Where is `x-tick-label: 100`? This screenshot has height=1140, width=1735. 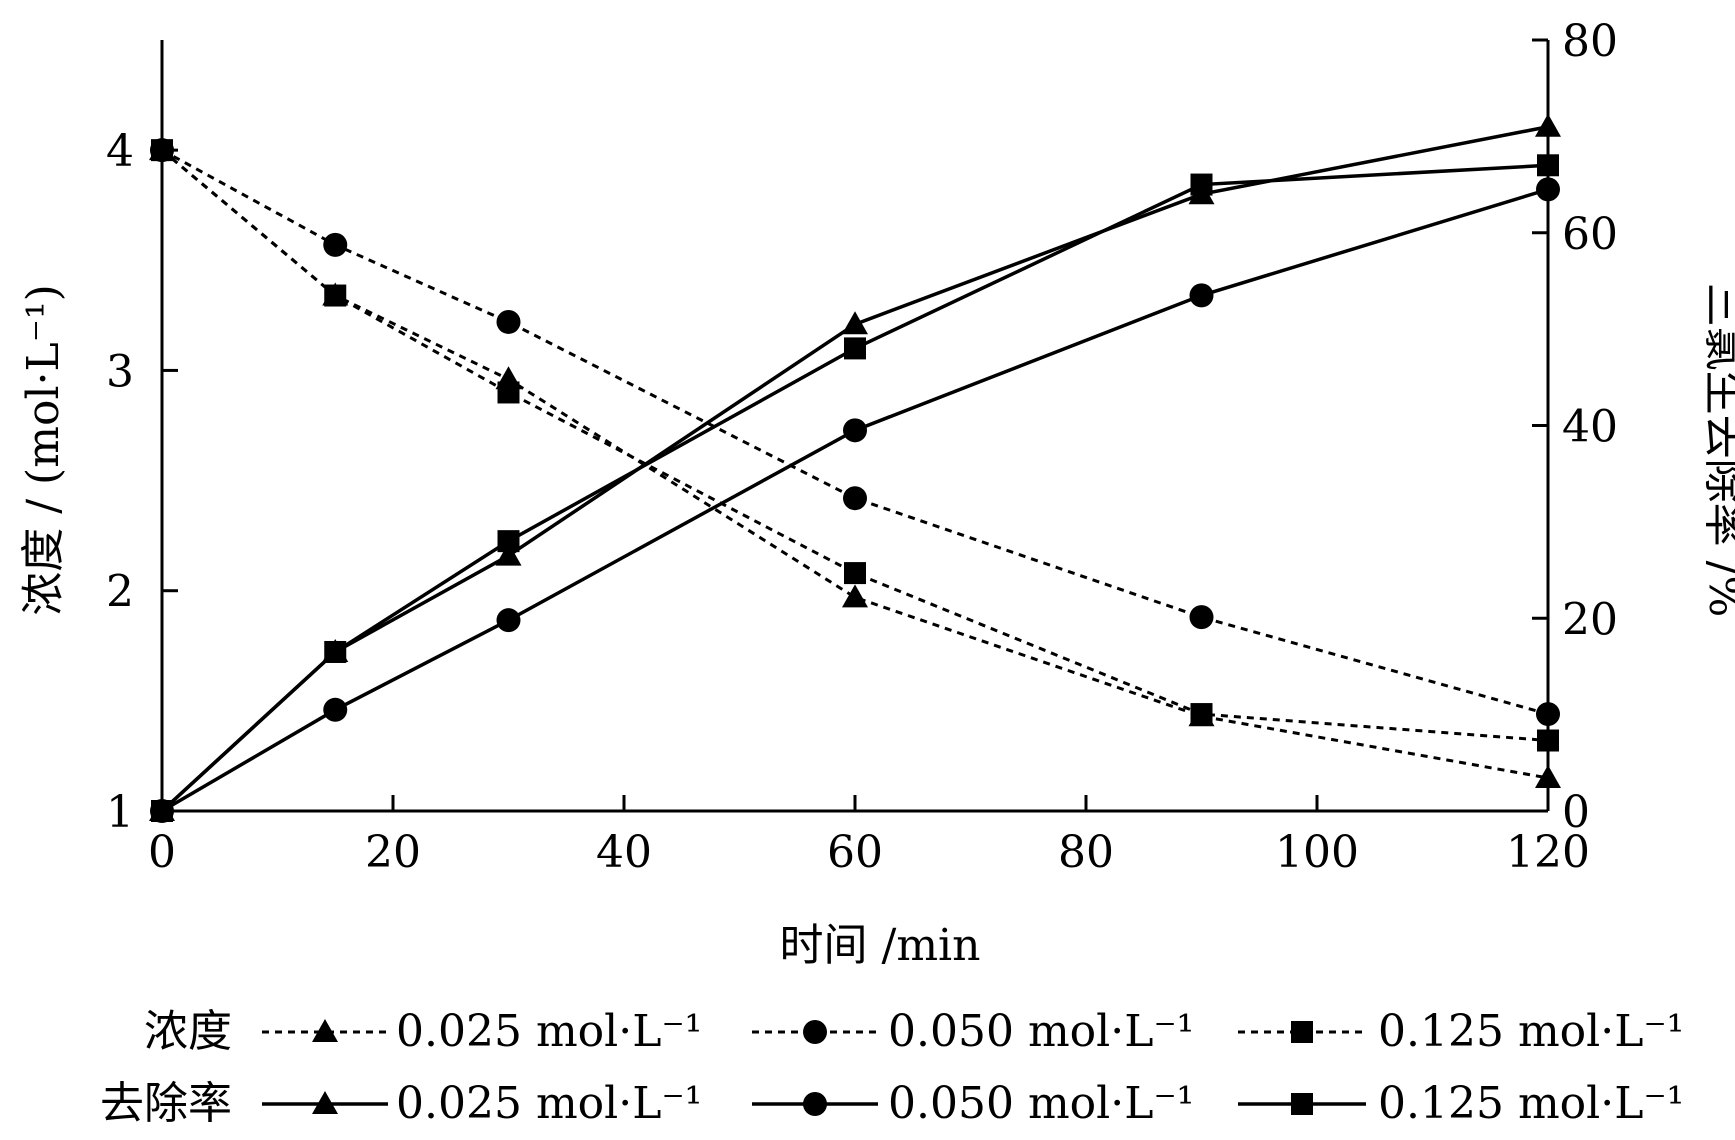 x-tick-label: 100 is located at coordinates (1317, 852).